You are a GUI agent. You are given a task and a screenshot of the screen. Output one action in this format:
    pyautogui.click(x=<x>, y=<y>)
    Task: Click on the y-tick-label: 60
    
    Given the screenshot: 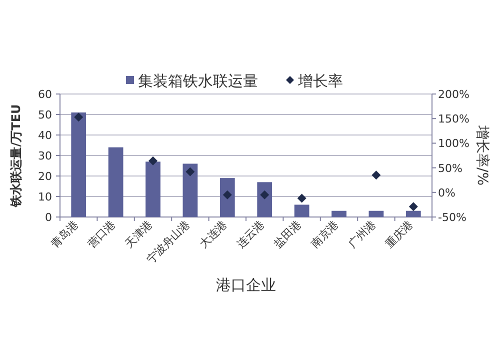 What is the action you would take?
    pyautogui.click(x=45, y=94)
    